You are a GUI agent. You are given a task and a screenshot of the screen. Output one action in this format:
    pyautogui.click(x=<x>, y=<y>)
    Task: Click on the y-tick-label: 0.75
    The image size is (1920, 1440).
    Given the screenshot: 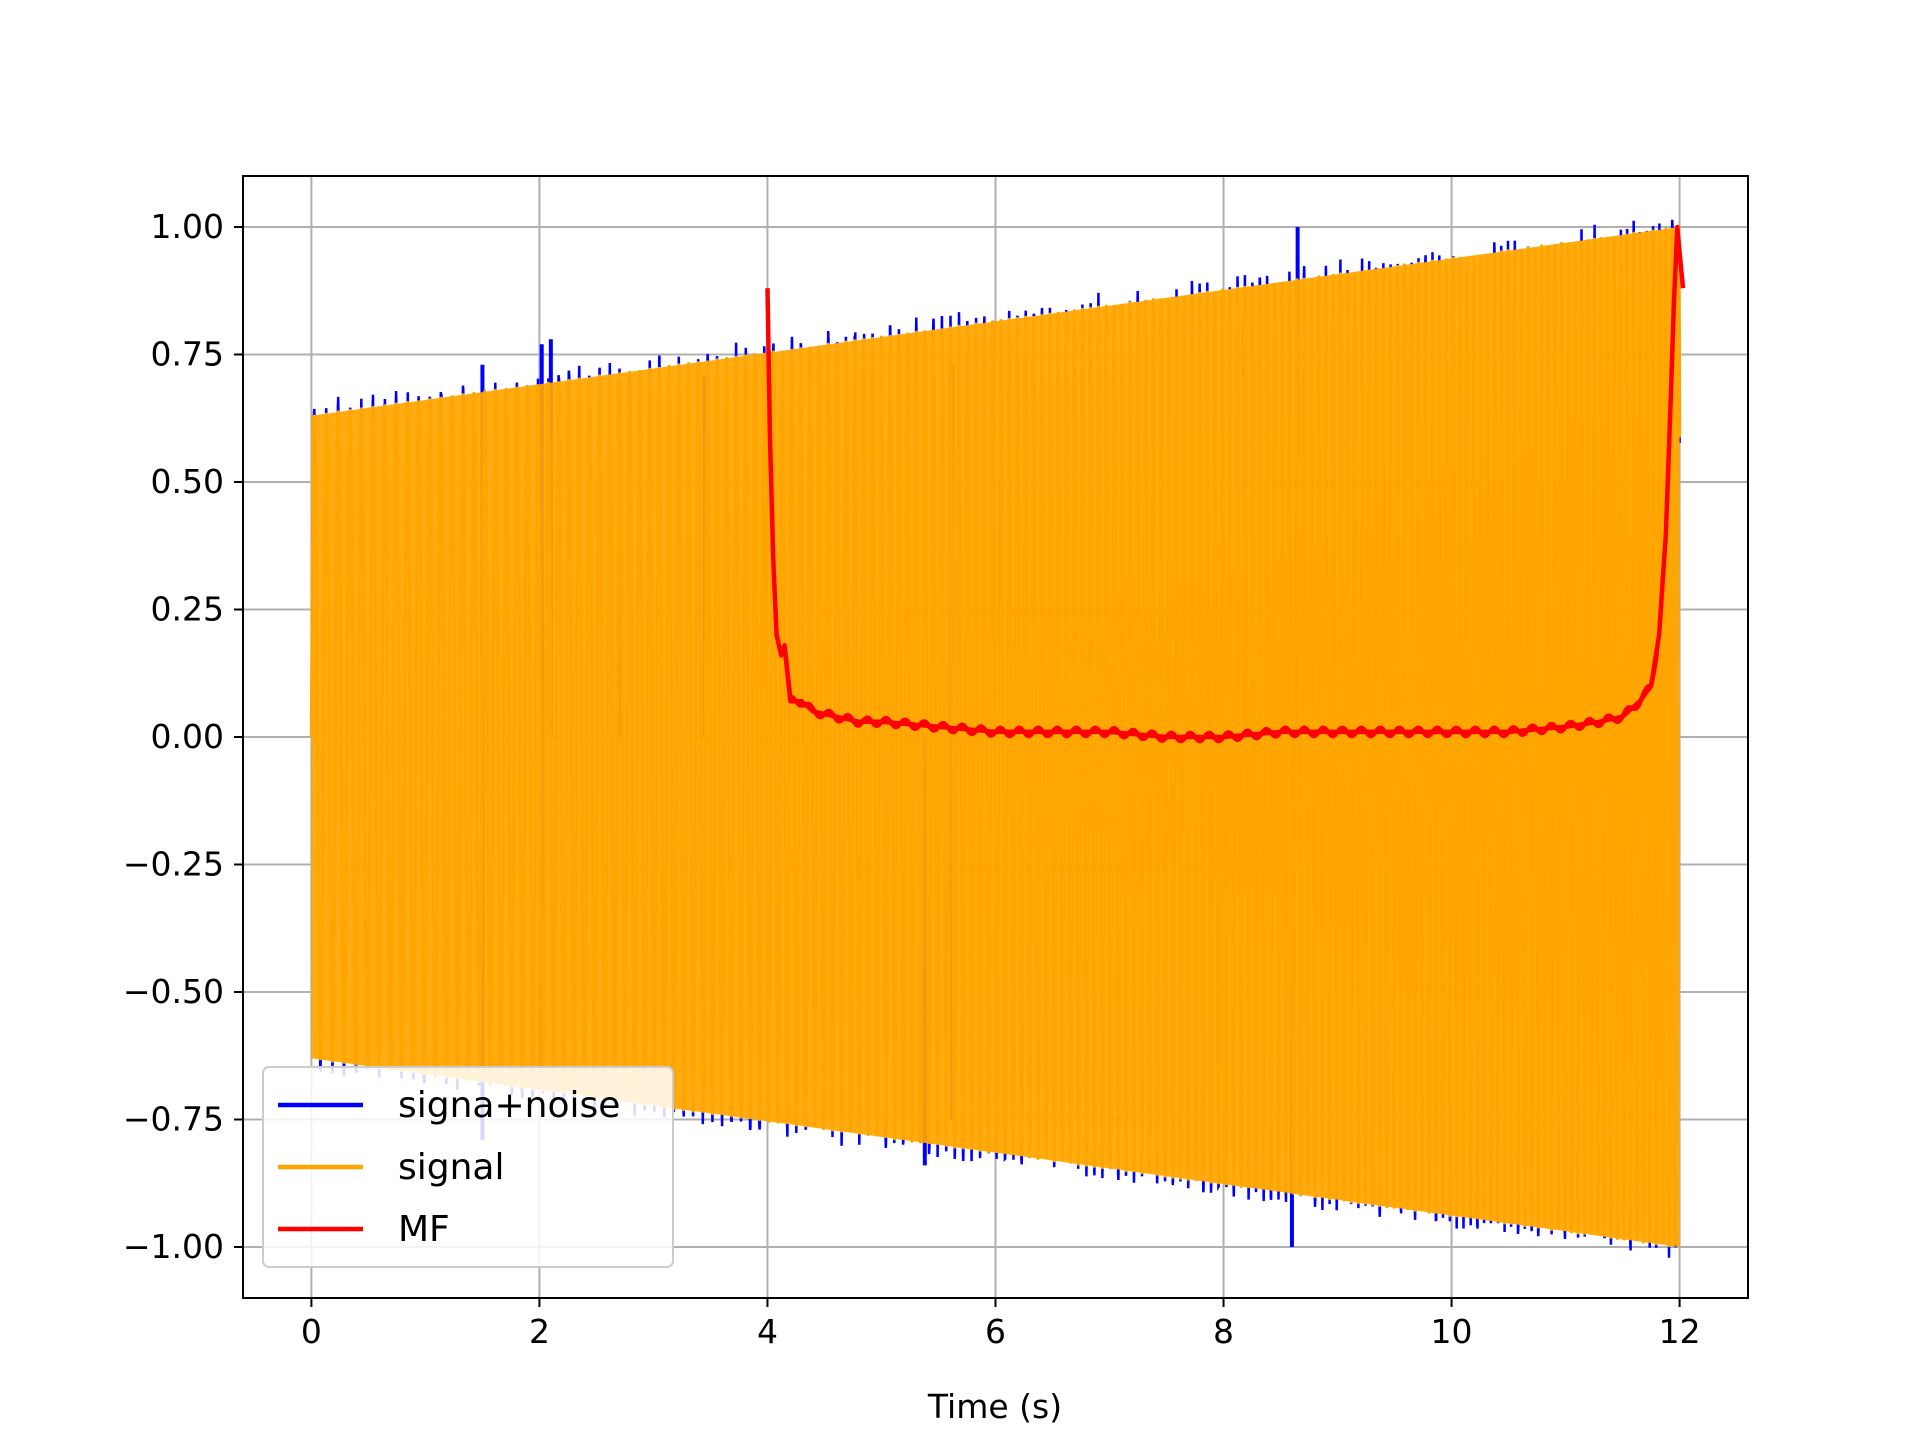 What is the action you would take?
    pyautogui.click(x=187, y=354)
    